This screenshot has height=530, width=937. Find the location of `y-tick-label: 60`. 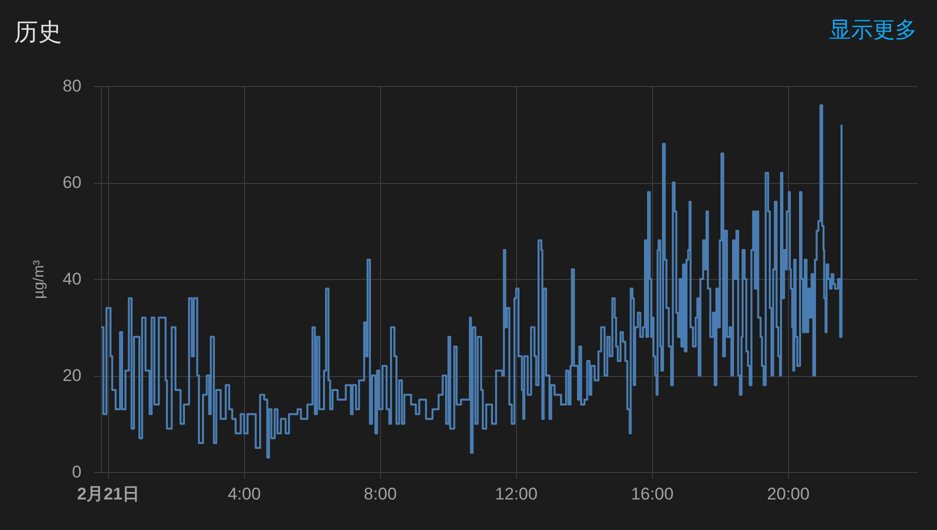

y-tick-label: 60 is located at coordinates (72, 182).